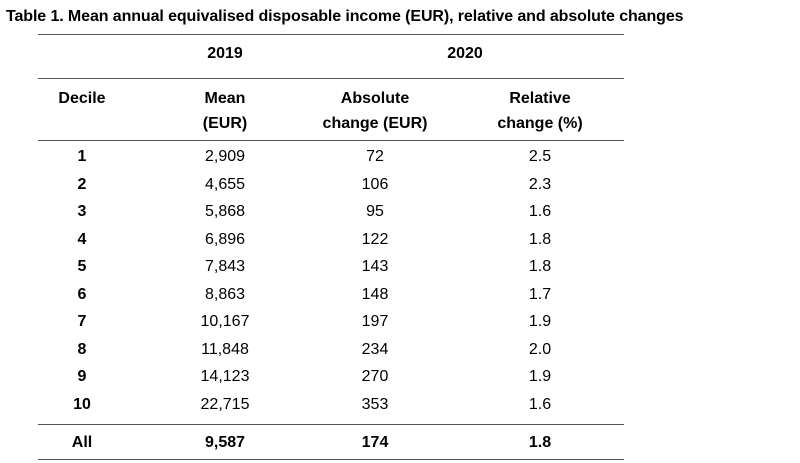 The height and width of the screenshot is (463, 800). What do you see at coordinates (540, 184) in the screenshot?
I see `cell-rel: 2.3` at bounding box center [540, 184].